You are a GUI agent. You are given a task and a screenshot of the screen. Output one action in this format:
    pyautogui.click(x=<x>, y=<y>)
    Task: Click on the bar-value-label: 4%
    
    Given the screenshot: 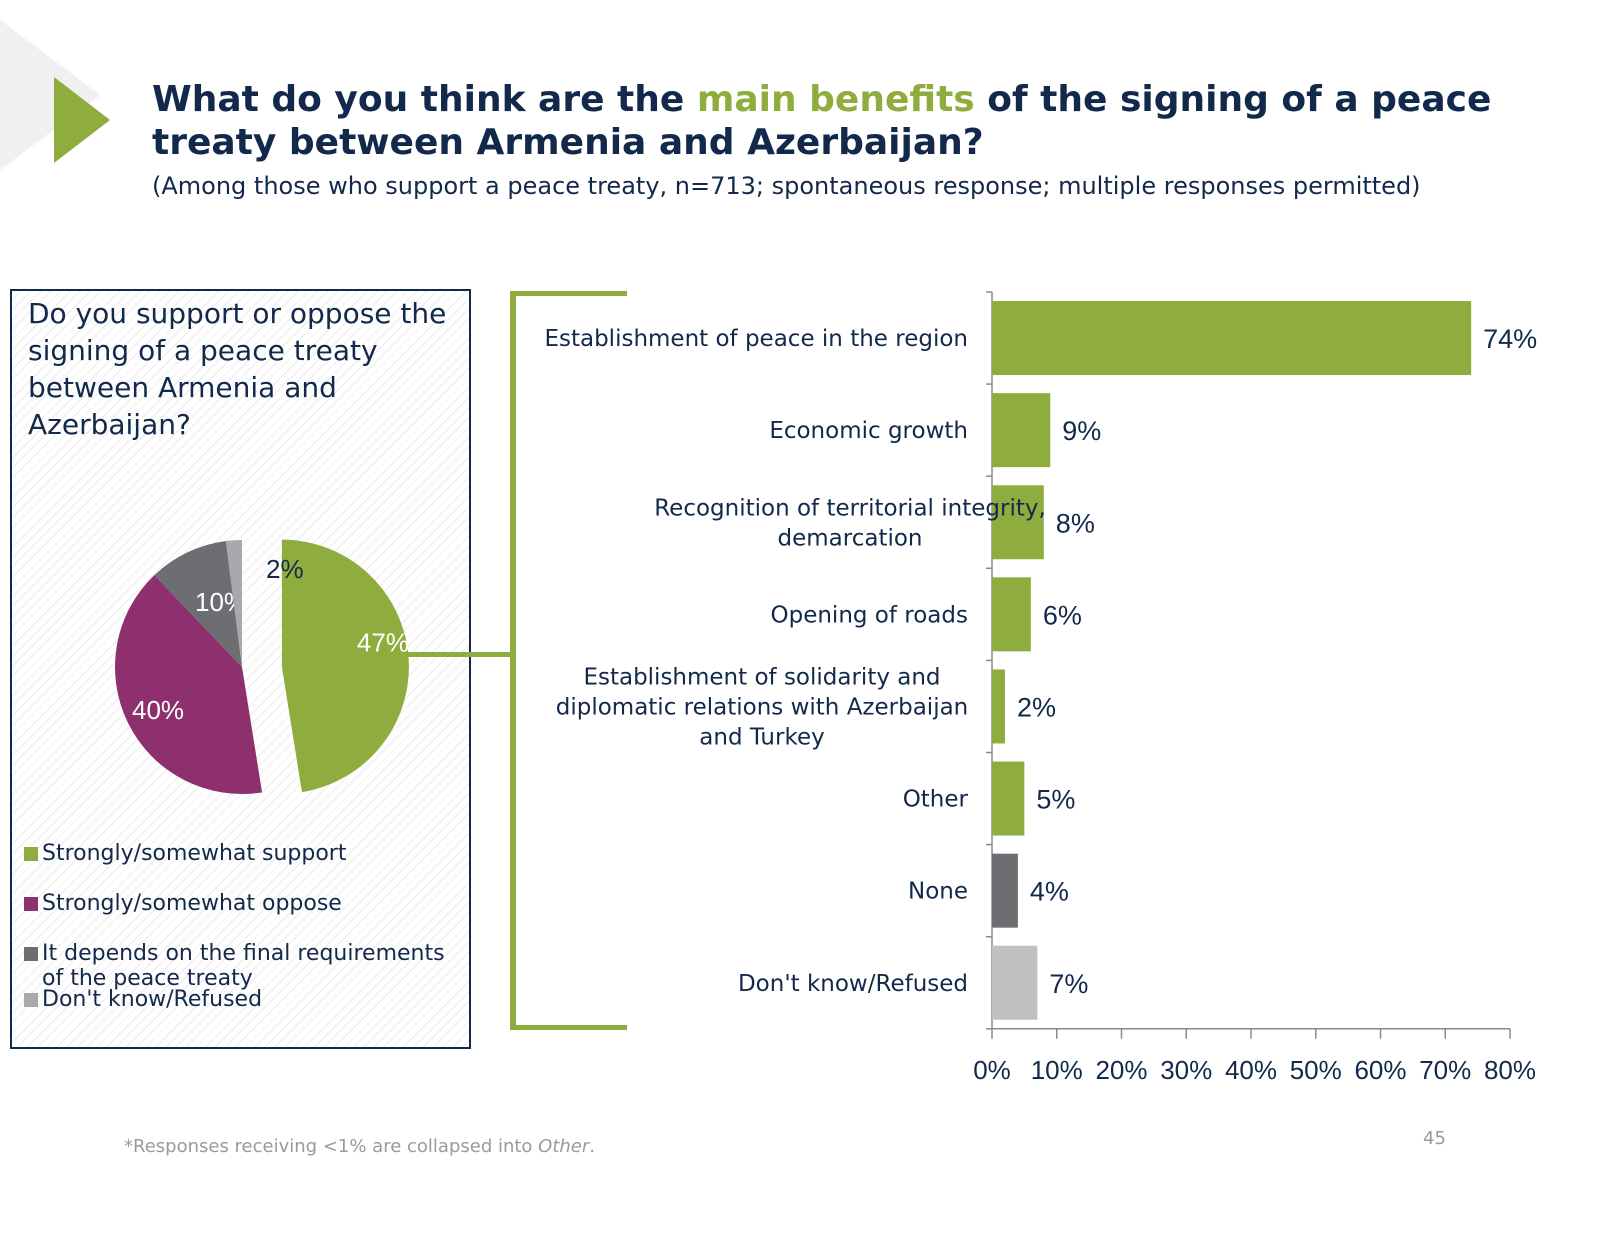 What is the action you would take?
    pyautogui.click(x=1049, y=892)
    